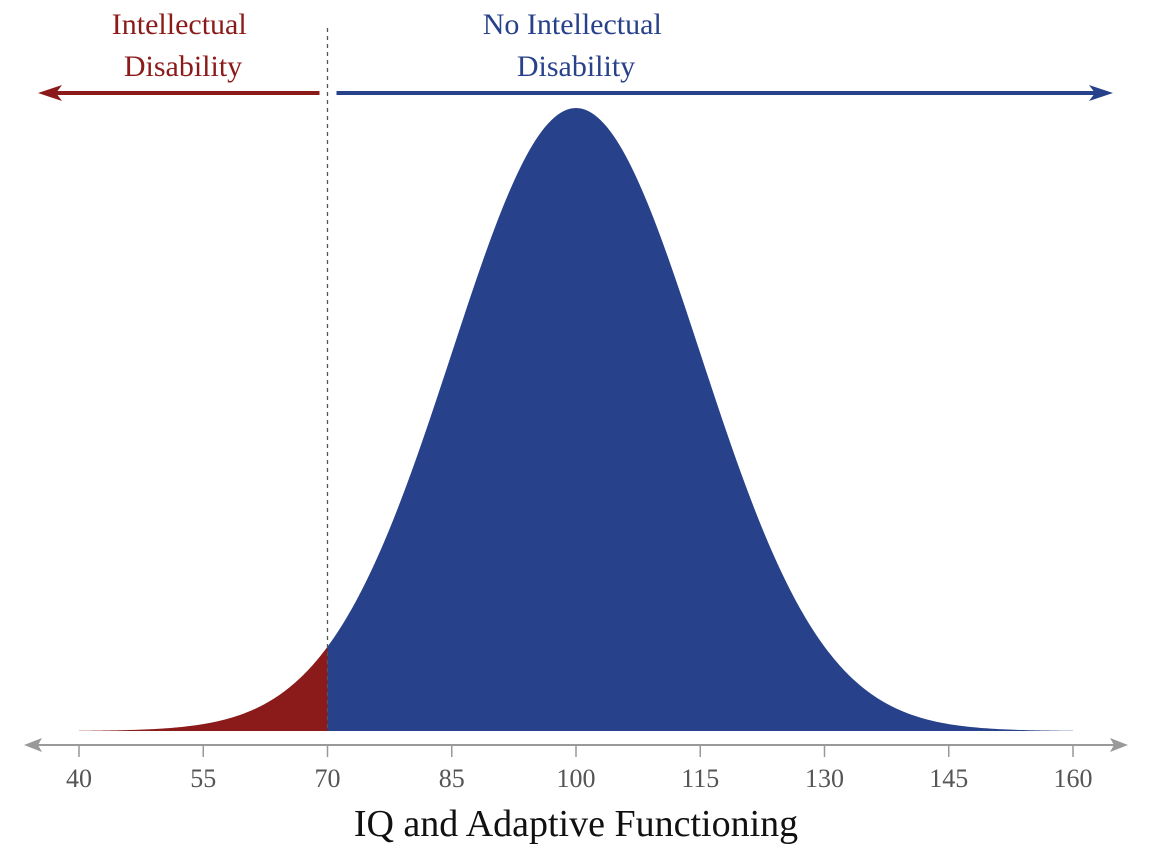 This screenshot has width=1152, height=864. Describe the element at coordinates (452, 778) in the screenshot. I see `x-tick-label: 85` at that location.